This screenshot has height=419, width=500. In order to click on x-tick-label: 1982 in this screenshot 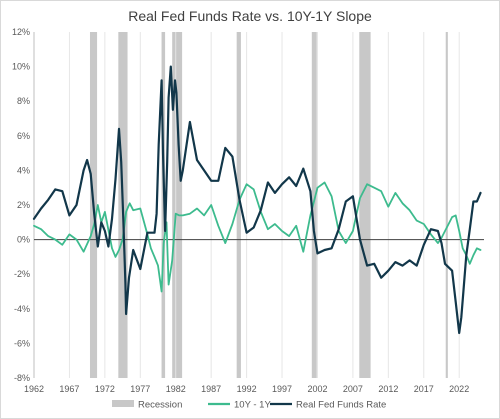, I will do `click(176, 389)`.